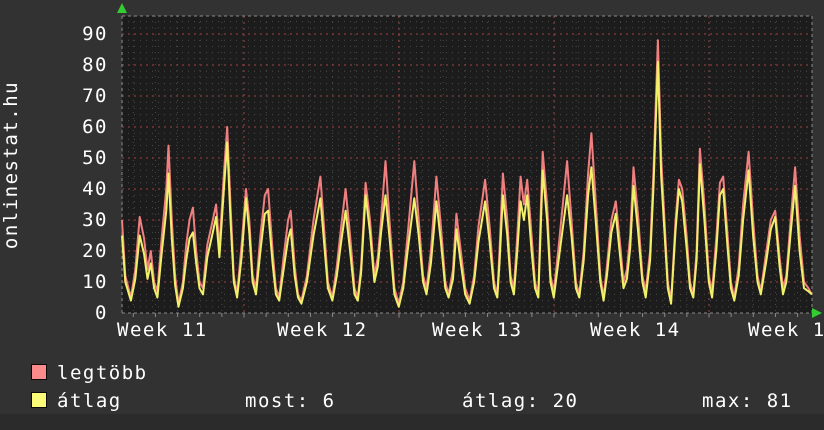  I want to click on y-axis-label: 80, so click(95, 65).